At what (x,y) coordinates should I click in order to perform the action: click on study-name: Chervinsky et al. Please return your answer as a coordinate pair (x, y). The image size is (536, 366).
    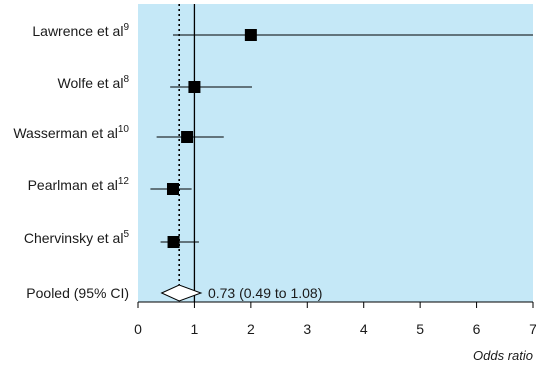
    Looking at the image, I should click on (74, 238).